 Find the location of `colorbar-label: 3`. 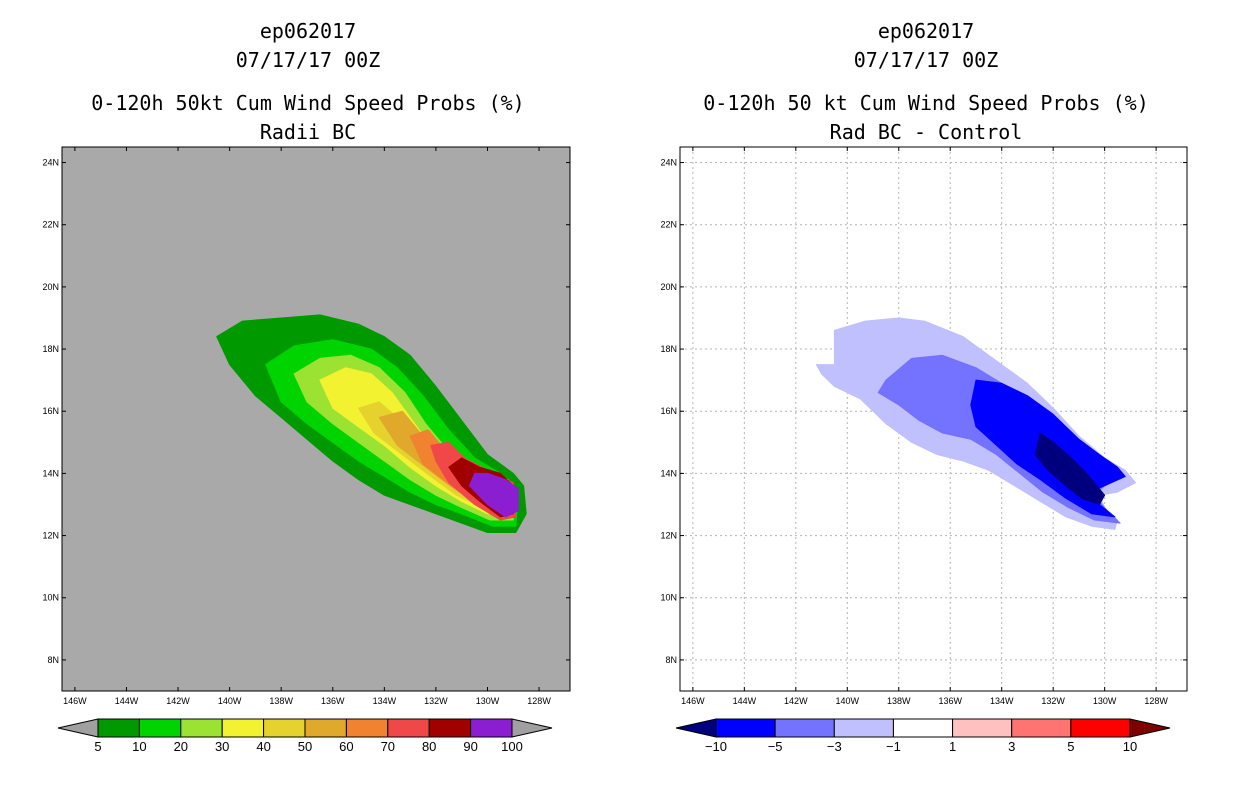

colorbar-label: 3 is located at coordinates (1011, 746).